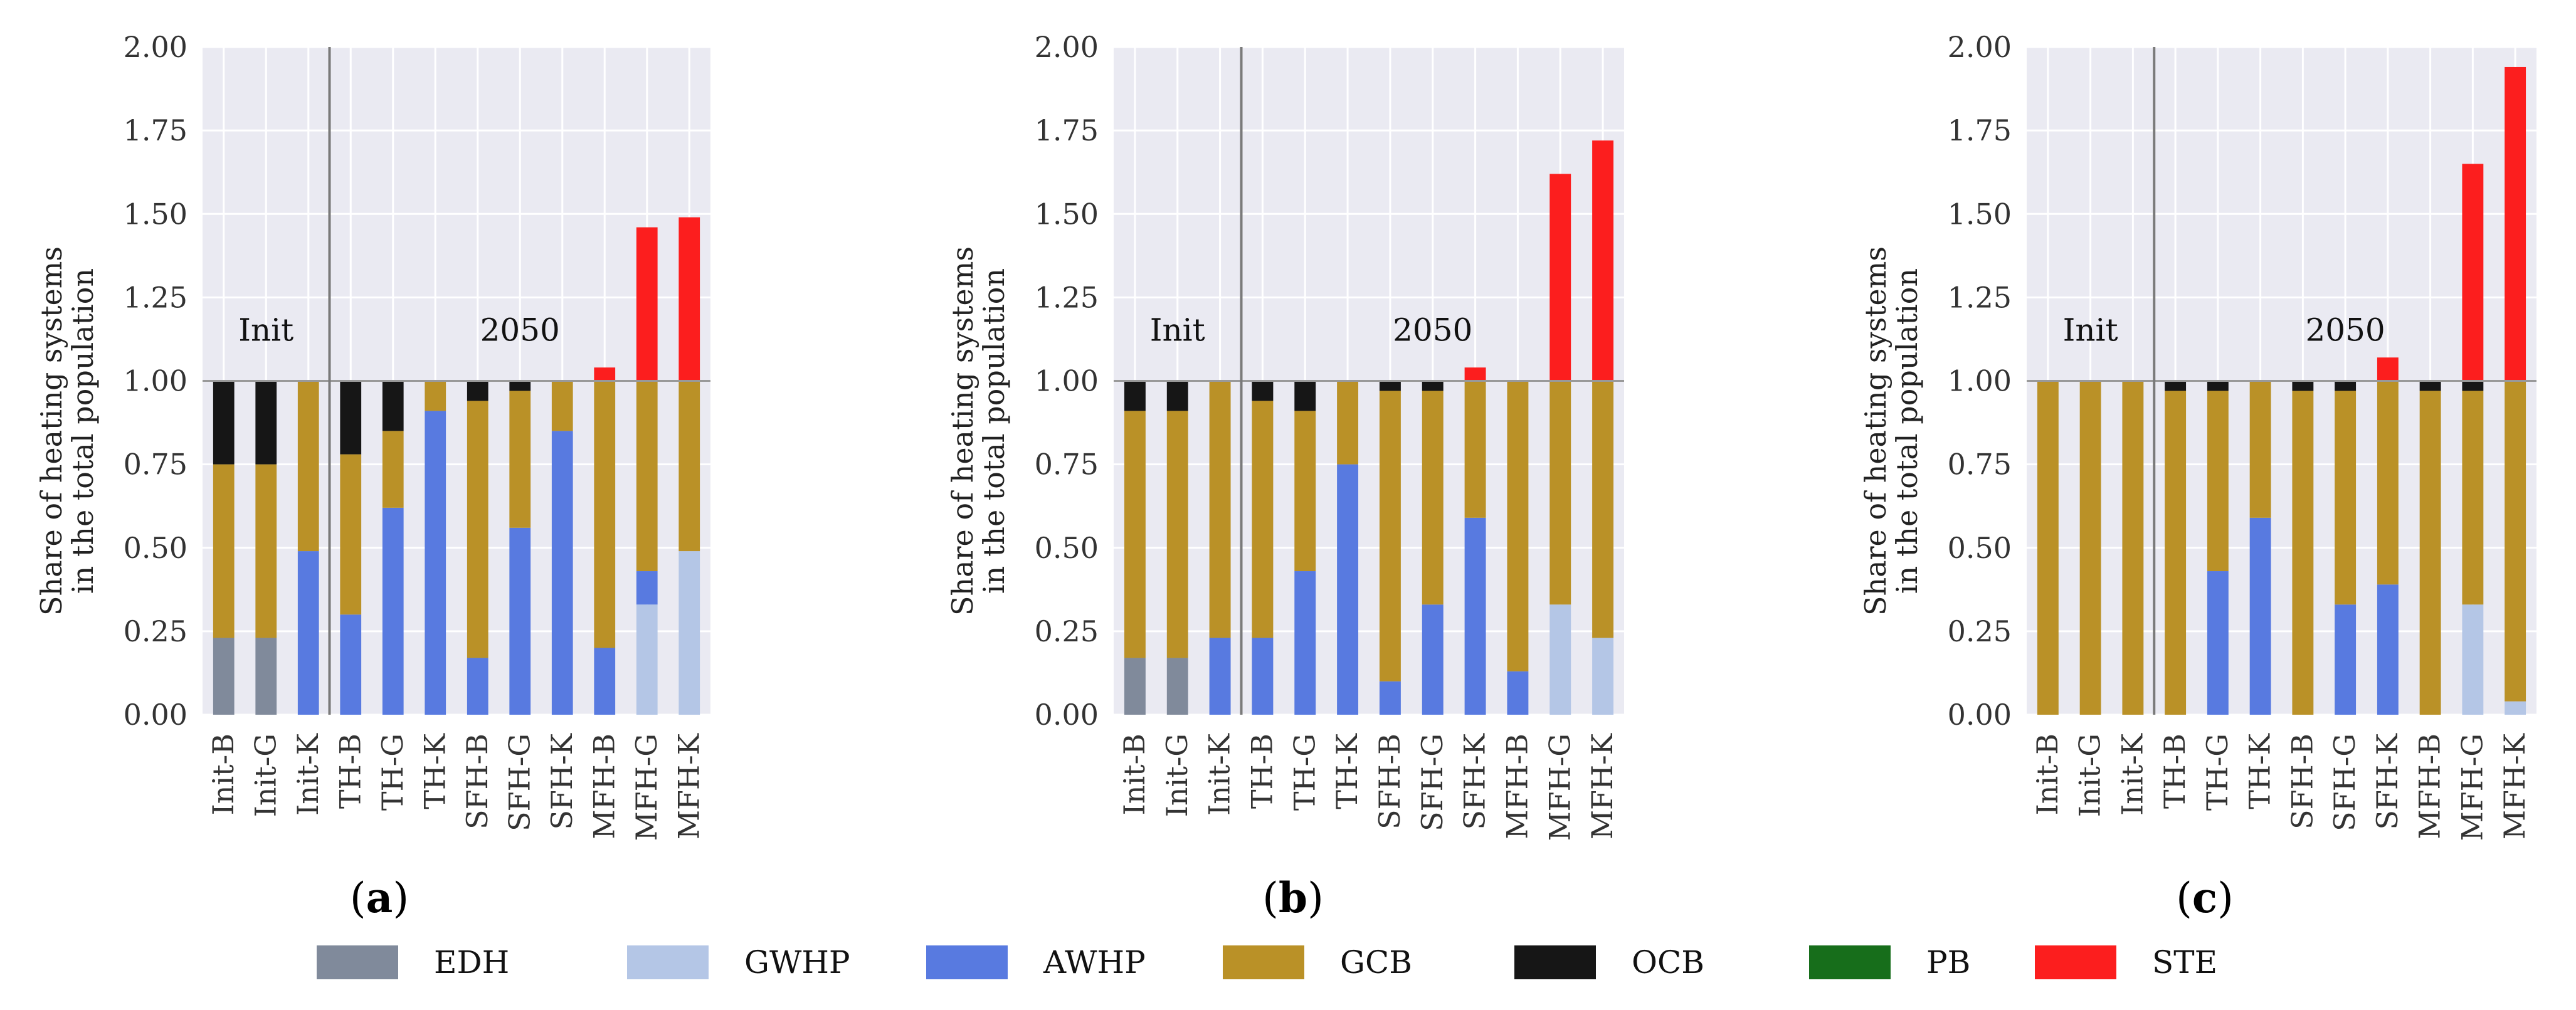 This screenshot has height=1010, width=2576. What do you see at coordinates (1317, 962) in the screenshot?
I see `legend-item-gcb: GCB` at bounding box center [1317, 962].